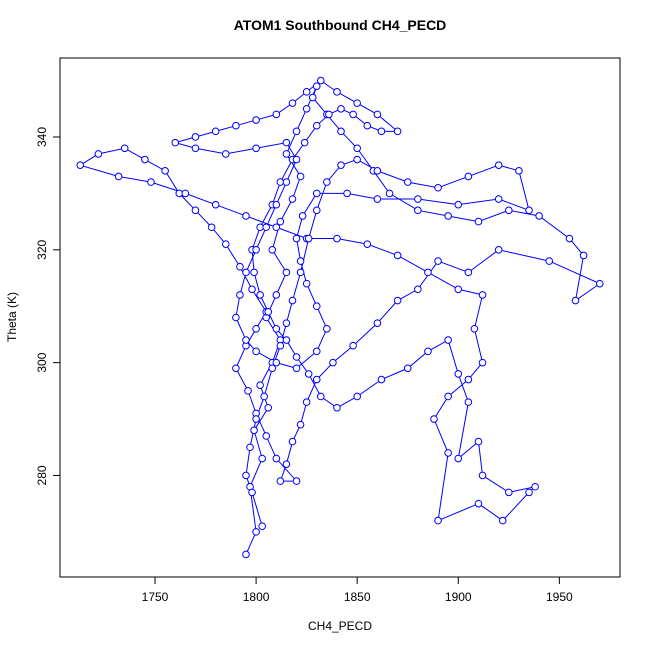 The width and height of the screenshot is (650, 655). What do you see at coordinates (42, 362) in the screenshot?
I see `y-tick-label: 300` at bounding box center [42, 362].